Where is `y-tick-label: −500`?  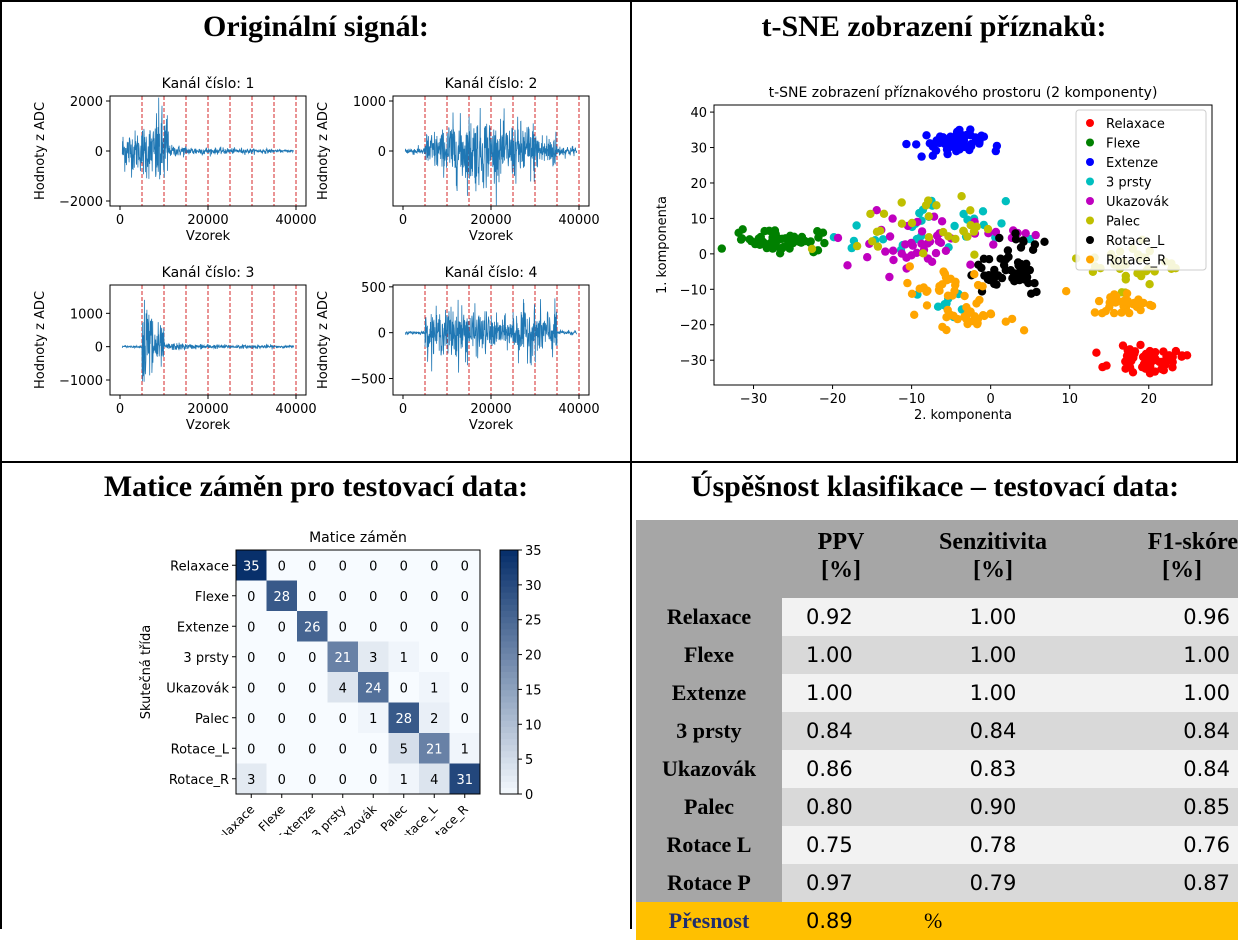
y-tick-label: −500 is located at coordinates (368, 380).